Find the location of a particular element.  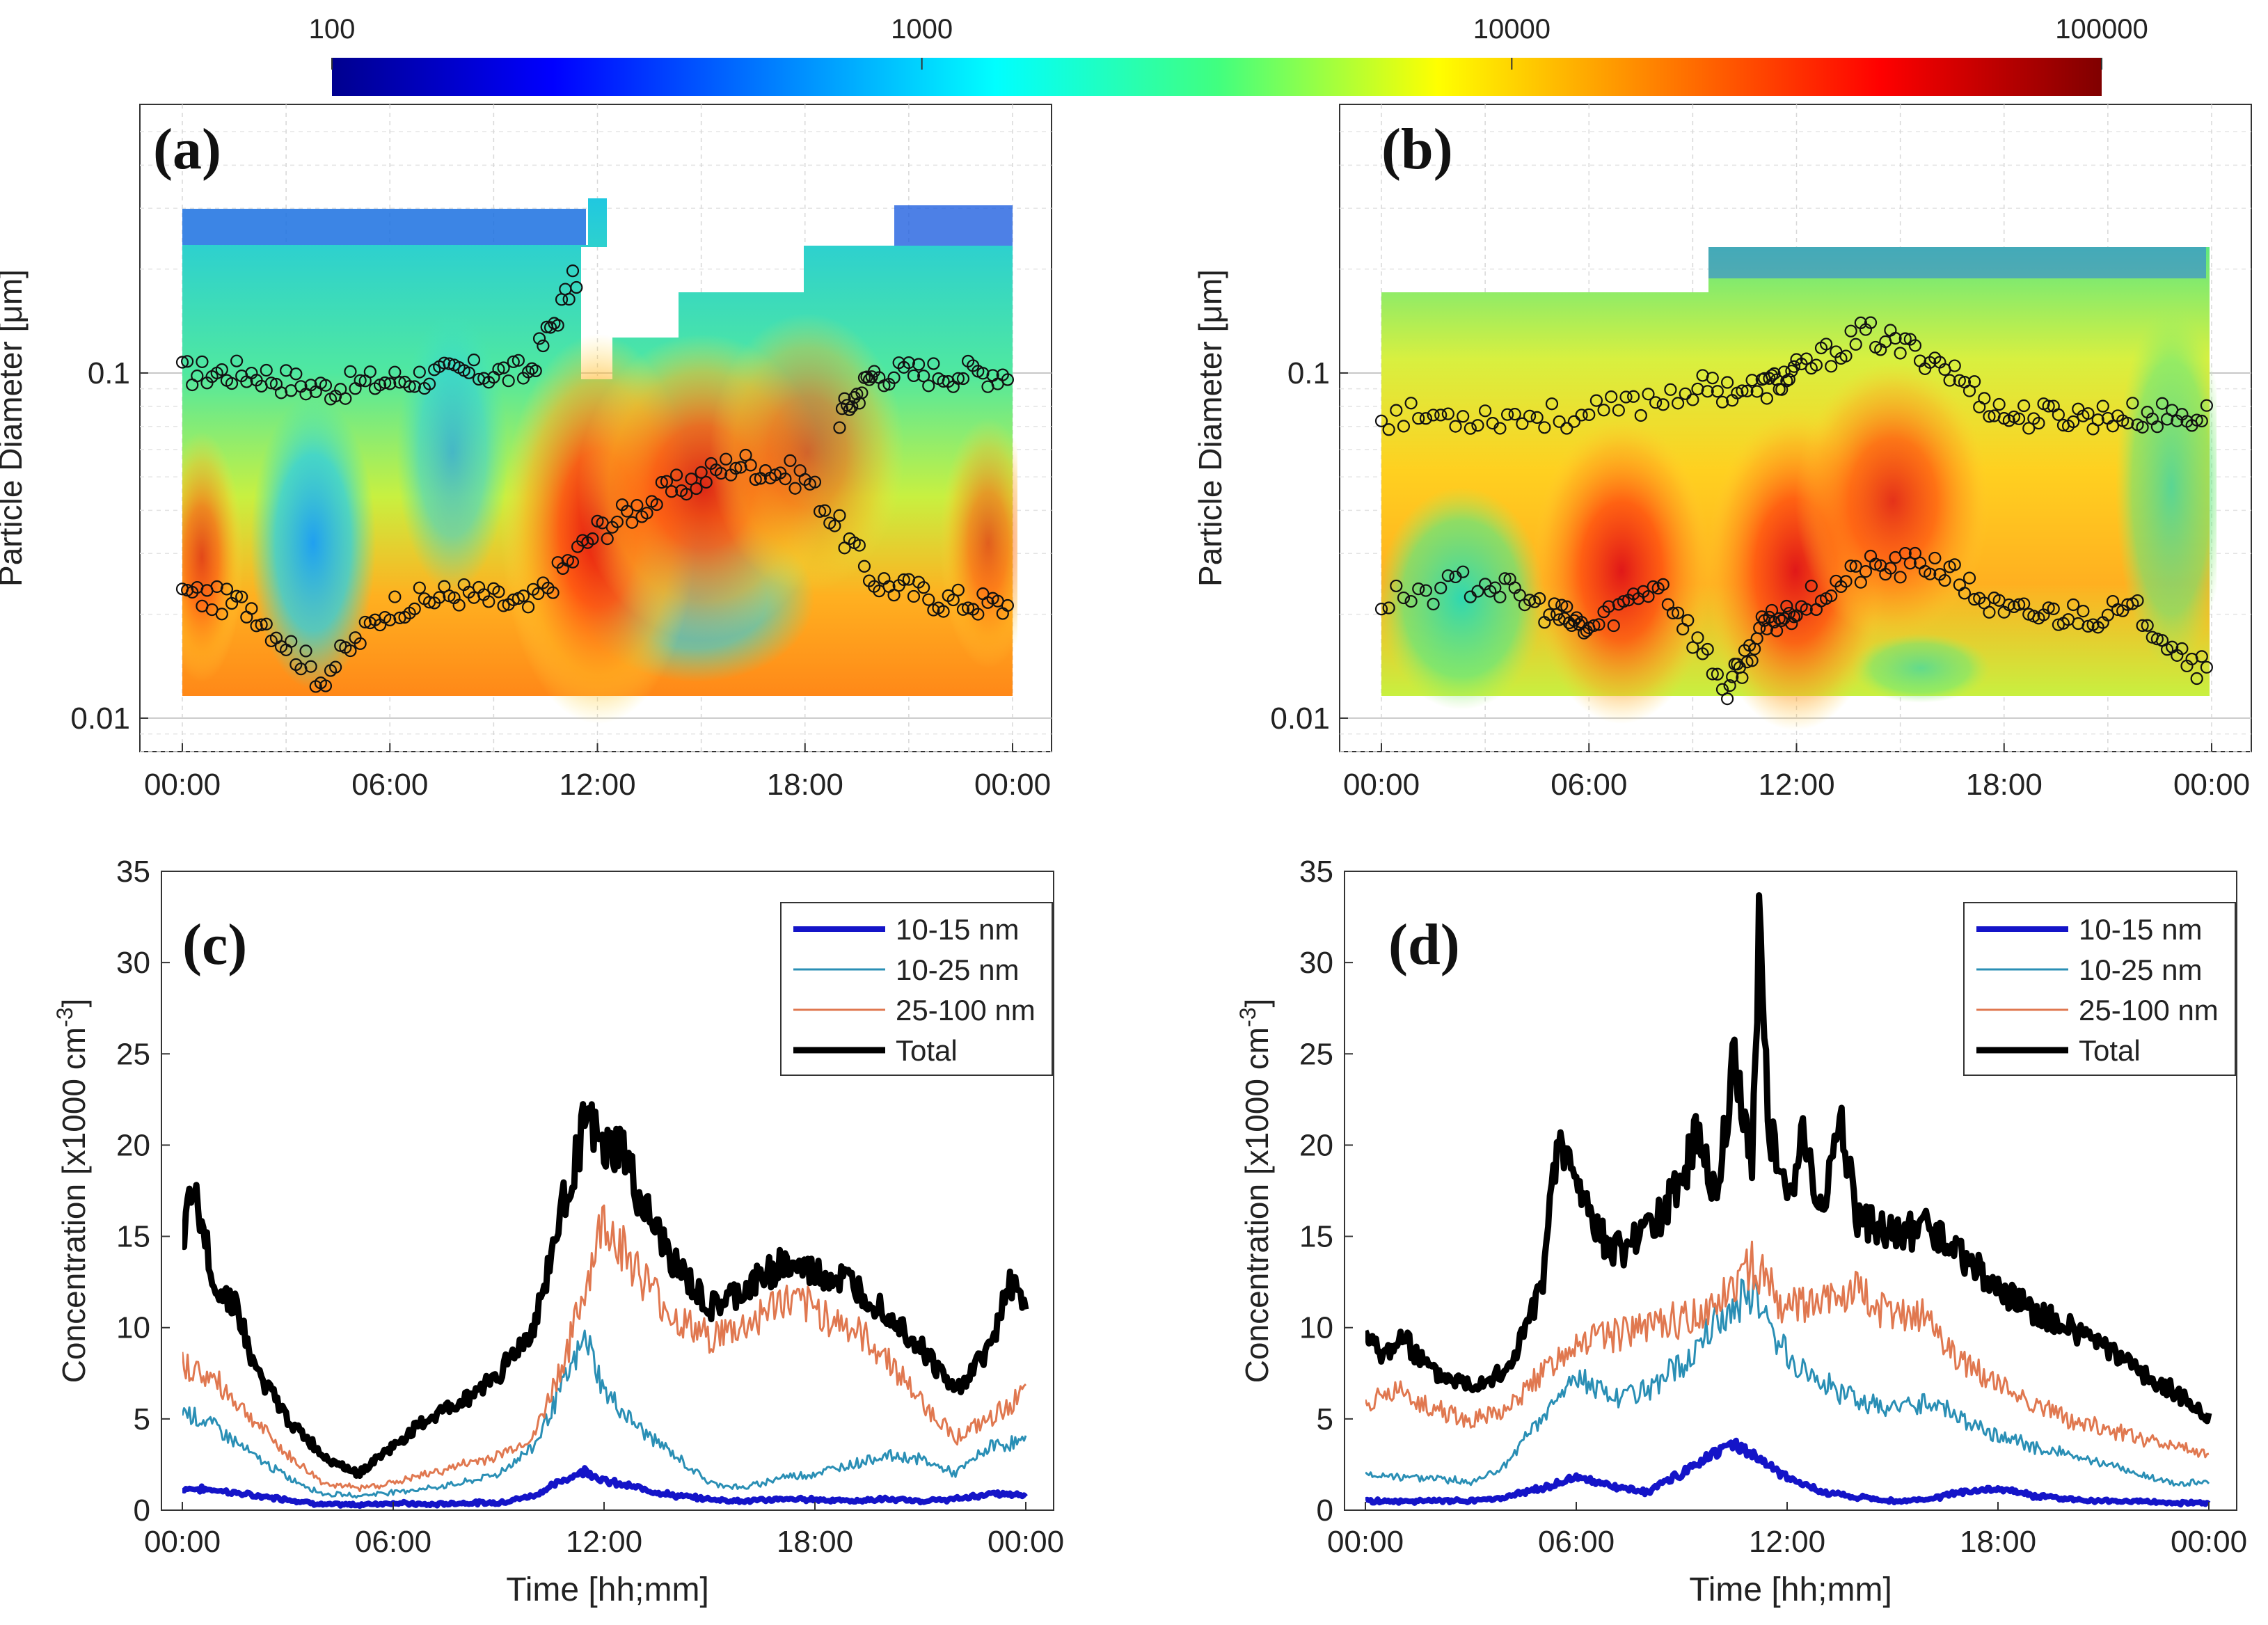

panel-label: (b) is located at coordinates (1417, 149).